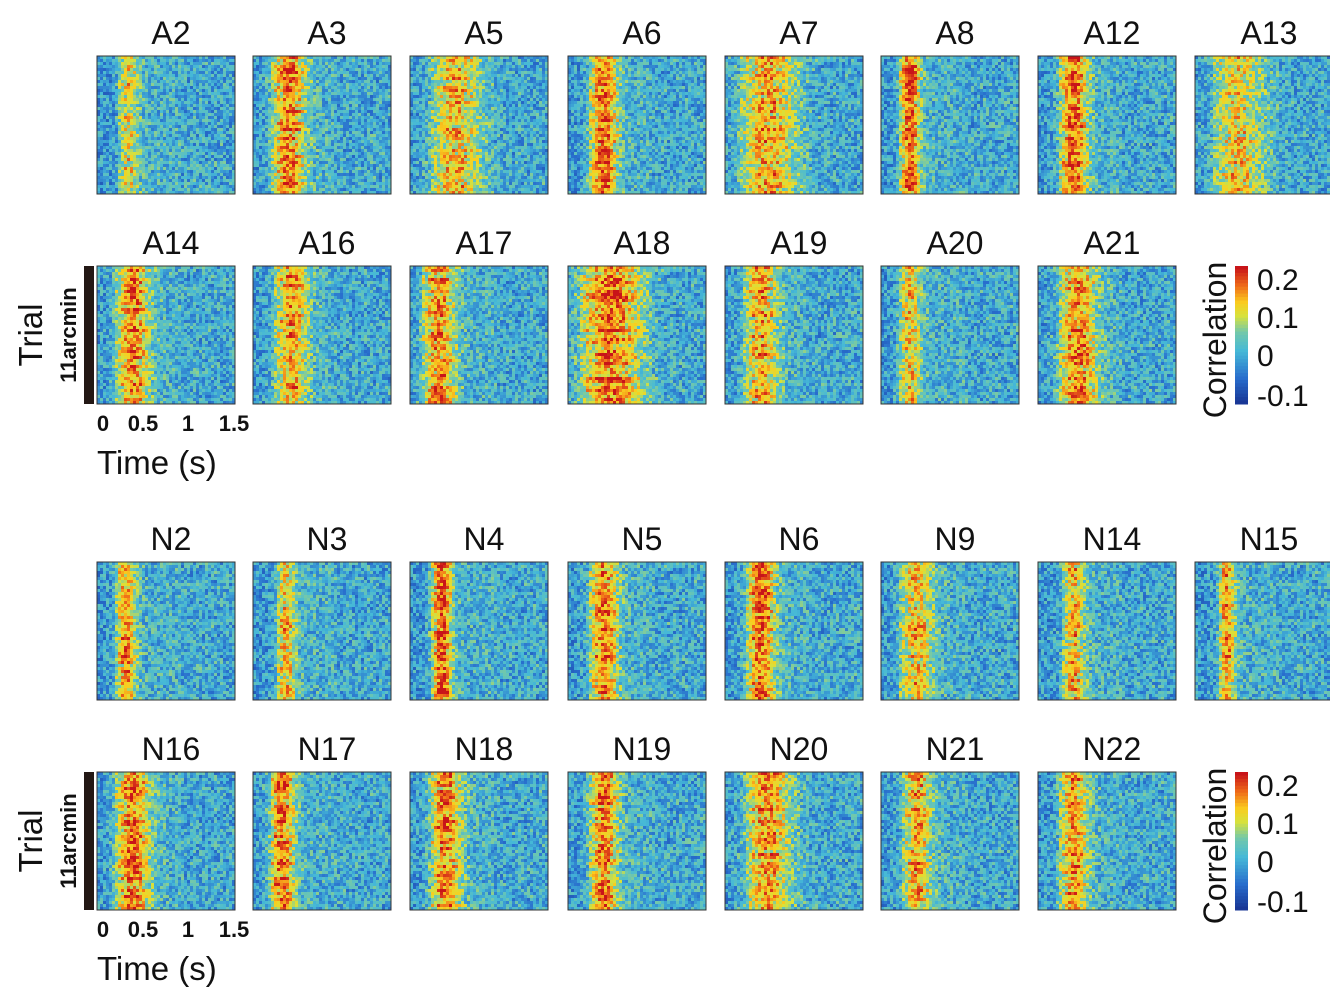  Describe the element at coordinates (326, 33) in the screenshot. I see `panel-title-a3: A3` at that location.